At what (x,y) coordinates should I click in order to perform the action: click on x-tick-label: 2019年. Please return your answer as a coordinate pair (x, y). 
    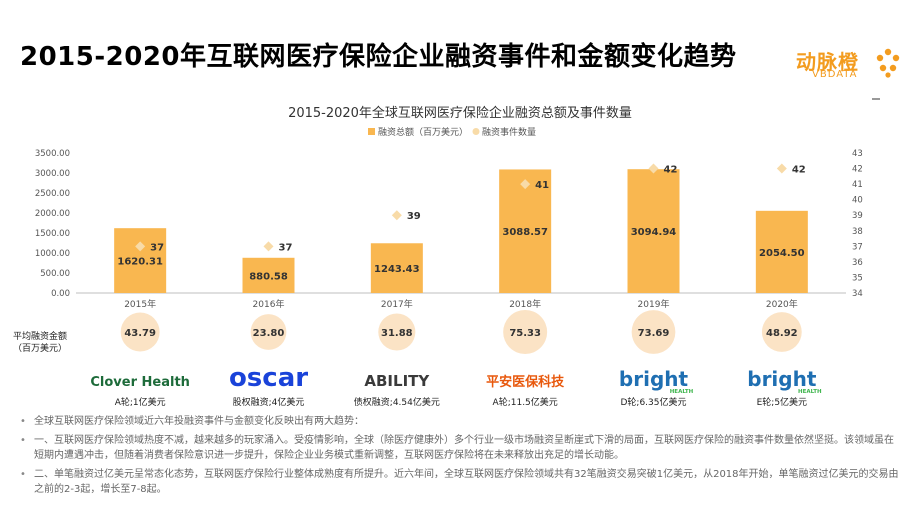
    Looking at the image, I should click on (654, 304).